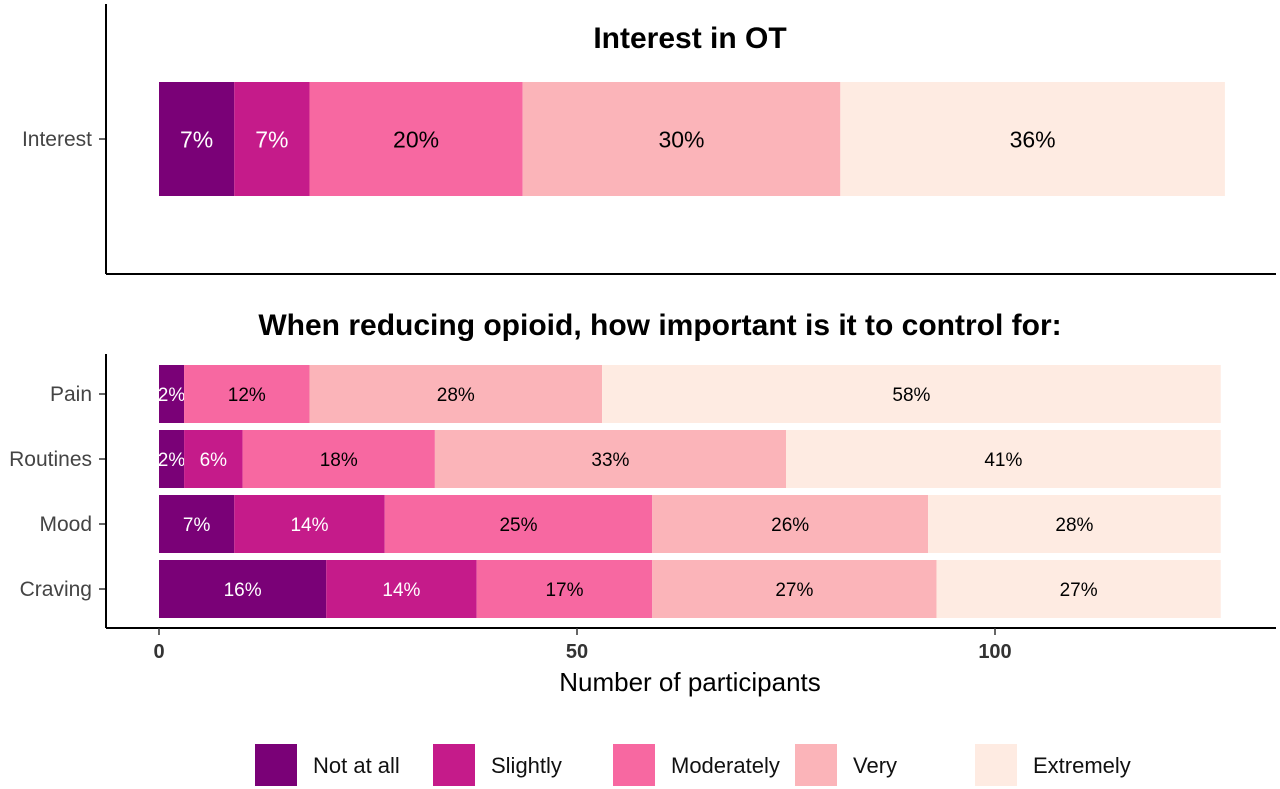  I want to click on x-tick-label: 50, so click(577, 652).